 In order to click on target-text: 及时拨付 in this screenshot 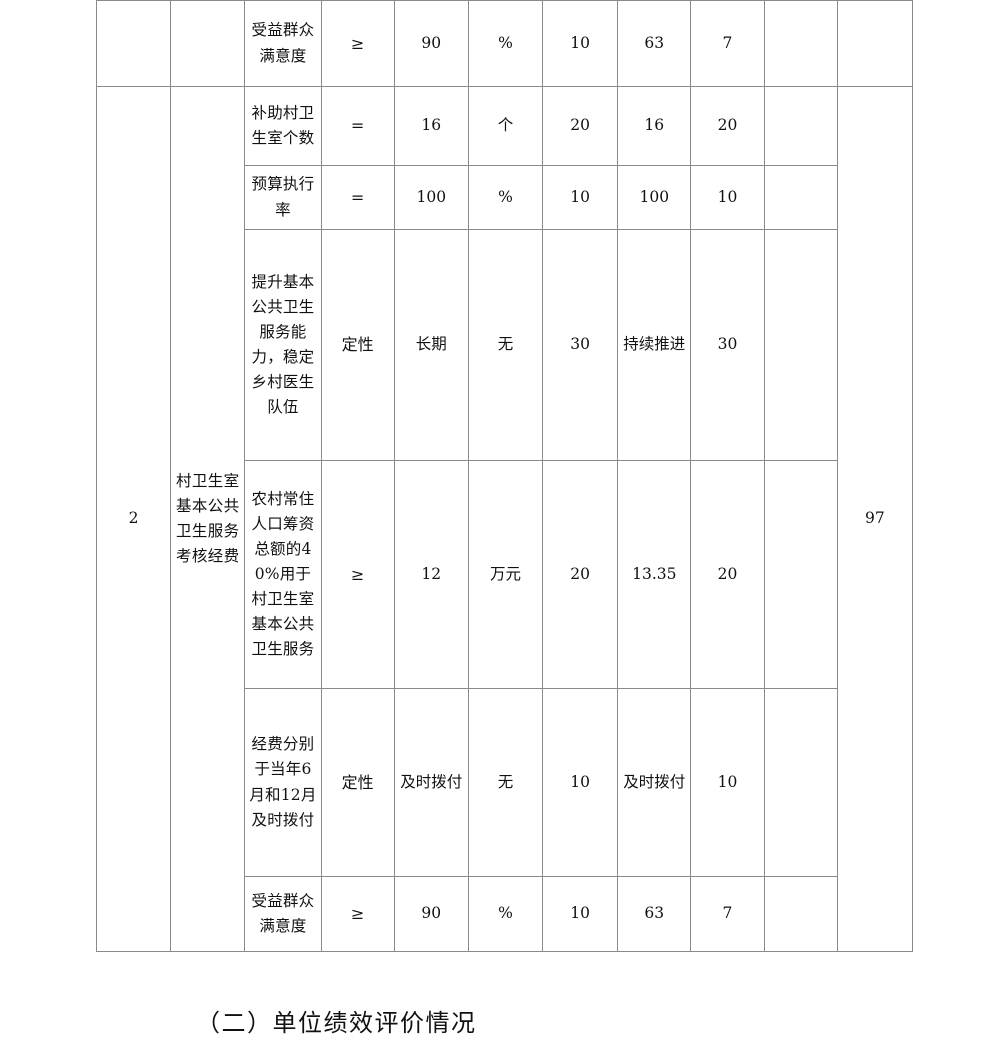, I will do `click(431, 781)`.